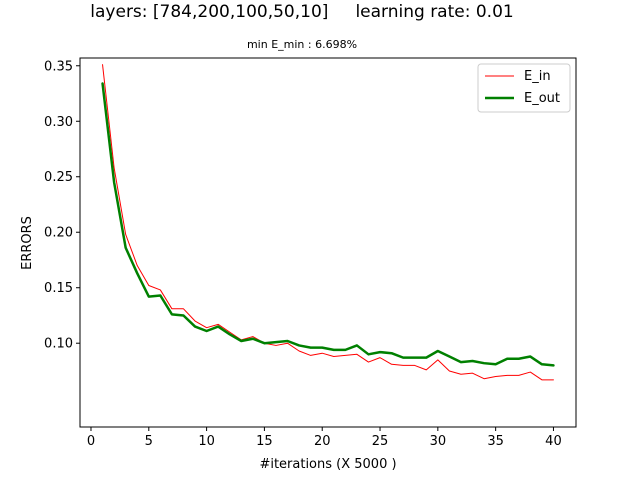  Describe the element at coordinates (58, 122) in the screenshot. I see `y-tick-label: 0.30` at that location.